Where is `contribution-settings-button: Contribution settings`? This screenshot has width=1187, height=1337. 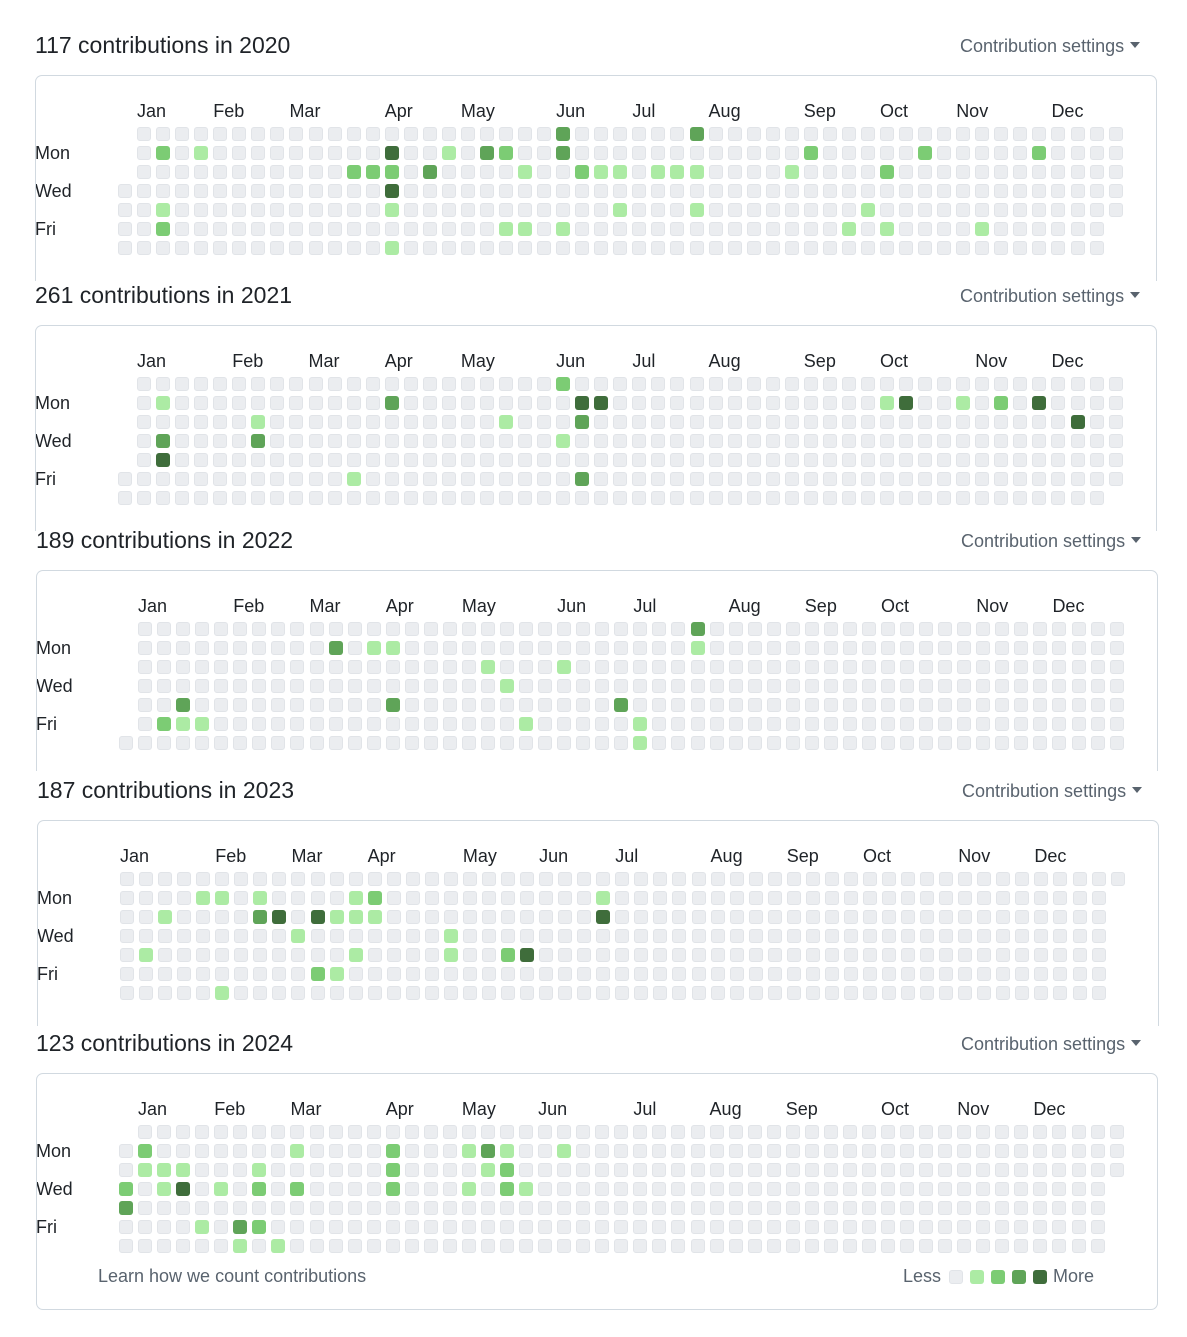 contribution-settings-button: Contribution settings is located at coordinates (1050, 296).